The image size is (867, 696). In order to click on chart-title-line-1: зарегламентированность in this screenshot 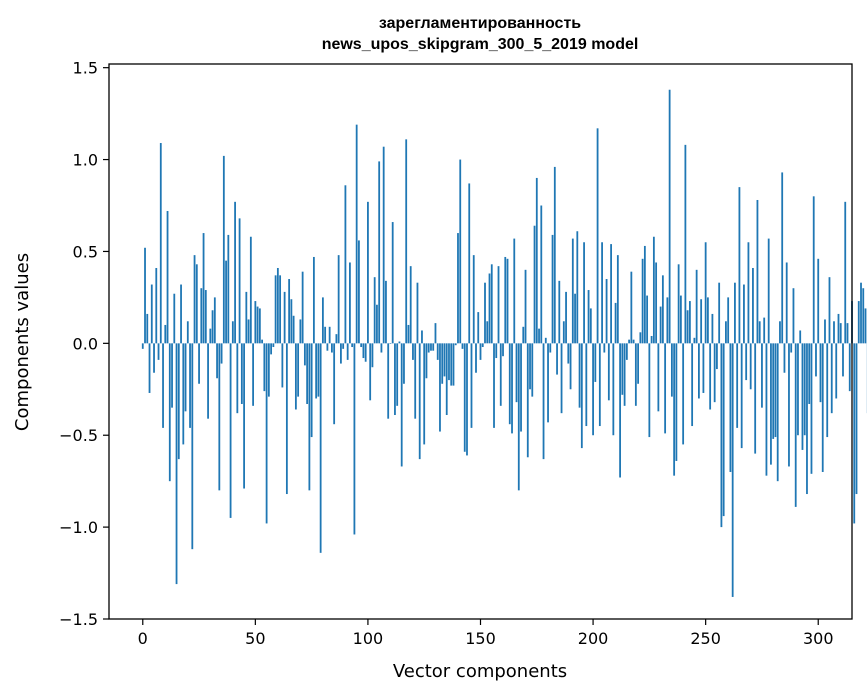, I will do `click(480, 23)`.